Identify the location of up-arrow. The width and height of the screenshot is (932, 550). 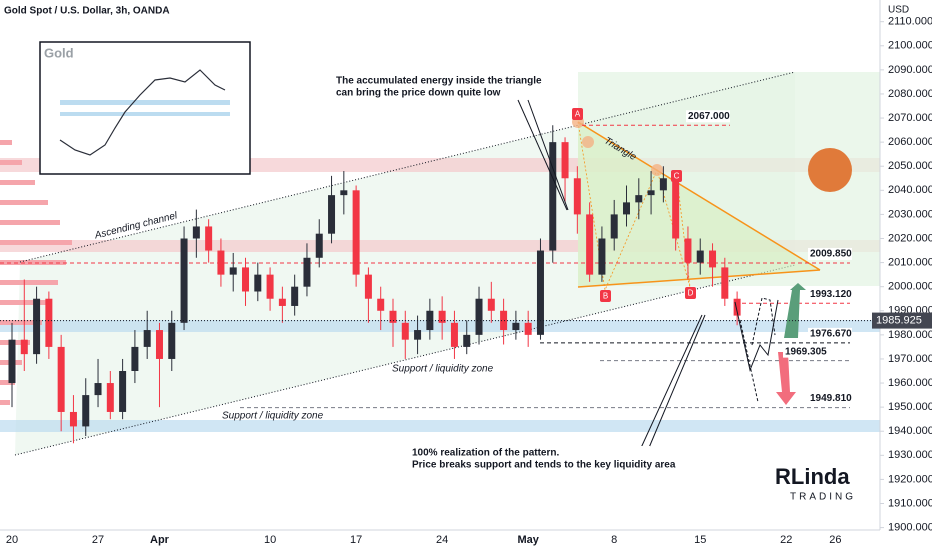
(795, 310).